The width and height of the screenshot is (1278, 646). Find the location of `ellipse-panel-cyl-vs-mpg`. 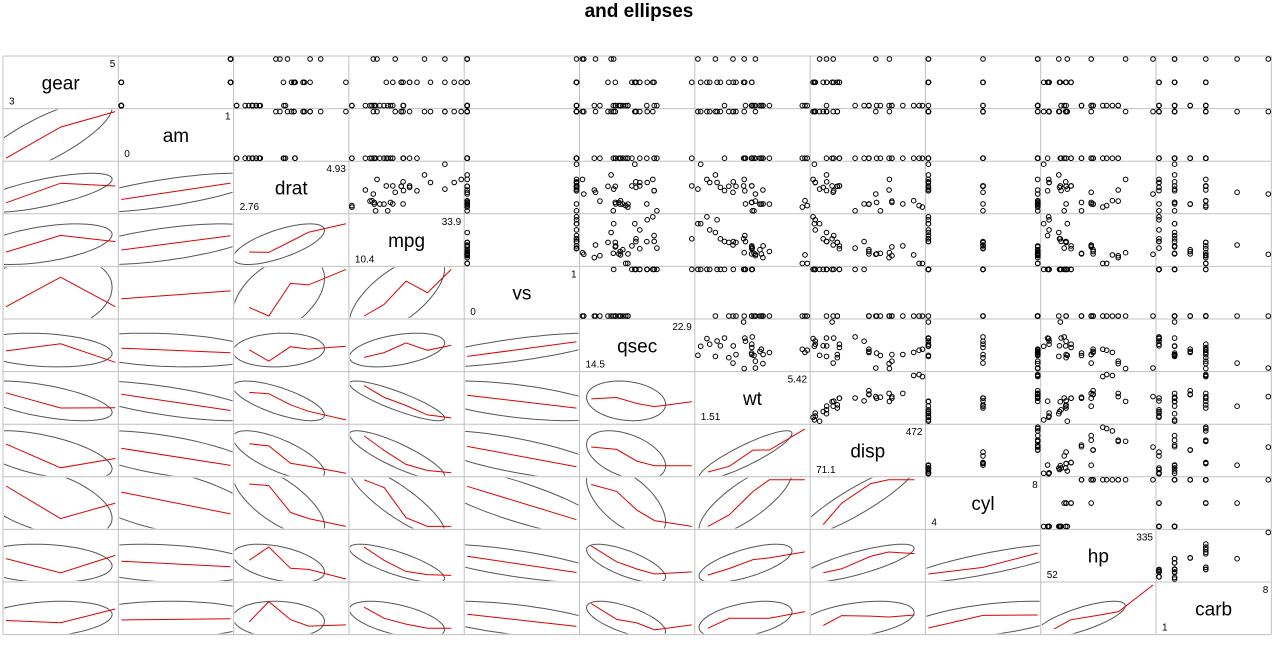

ellipse-panel-cyl-vs-mpg is located at coordinates (401, 503).